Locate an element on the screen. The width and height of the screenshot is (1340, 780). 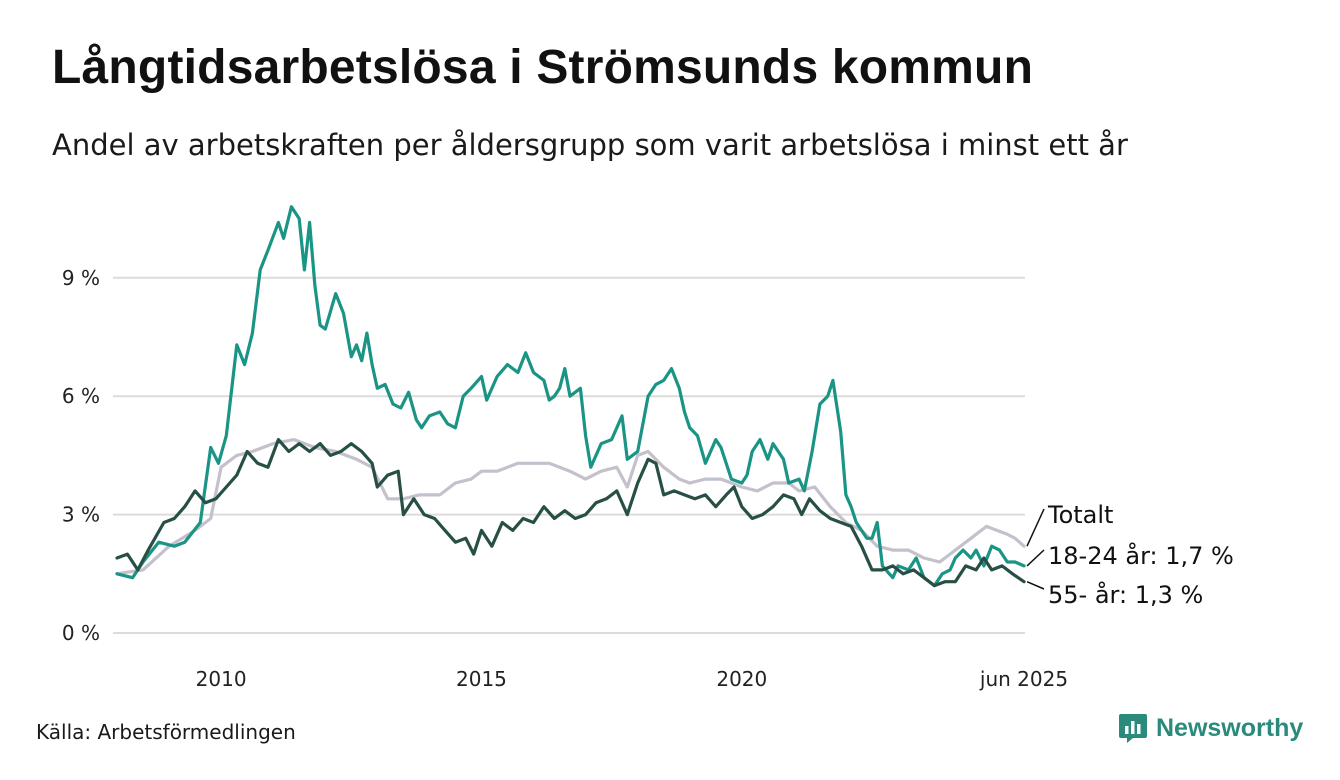
end-label-18-24-r: 18-24 år: 1,7 % is located at coordinates (1141, 555).